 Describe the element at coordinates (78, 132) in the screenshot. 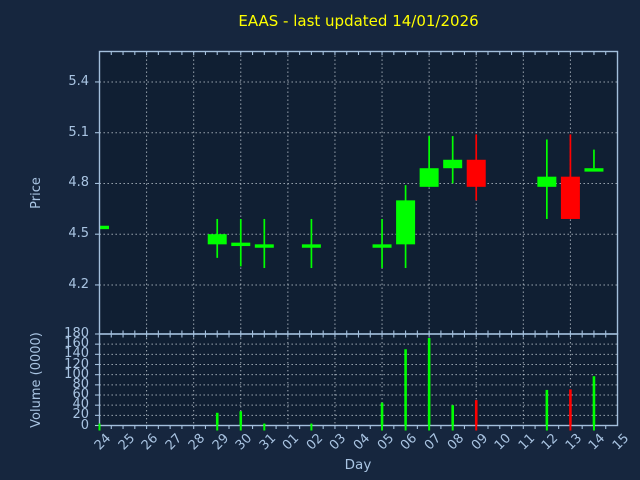

I see `price-tick-label: 5.1` at that location.